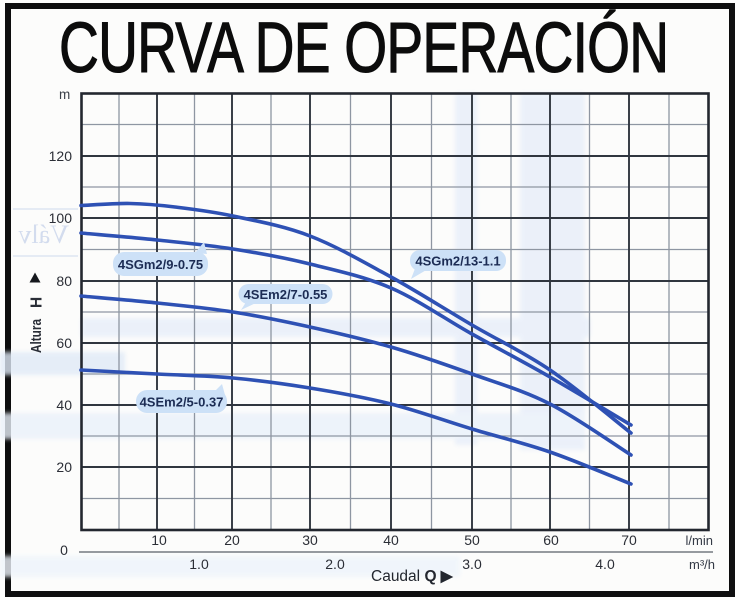 The image size is (740, 600). I want to click on svg-text: m, so click(64, 94).